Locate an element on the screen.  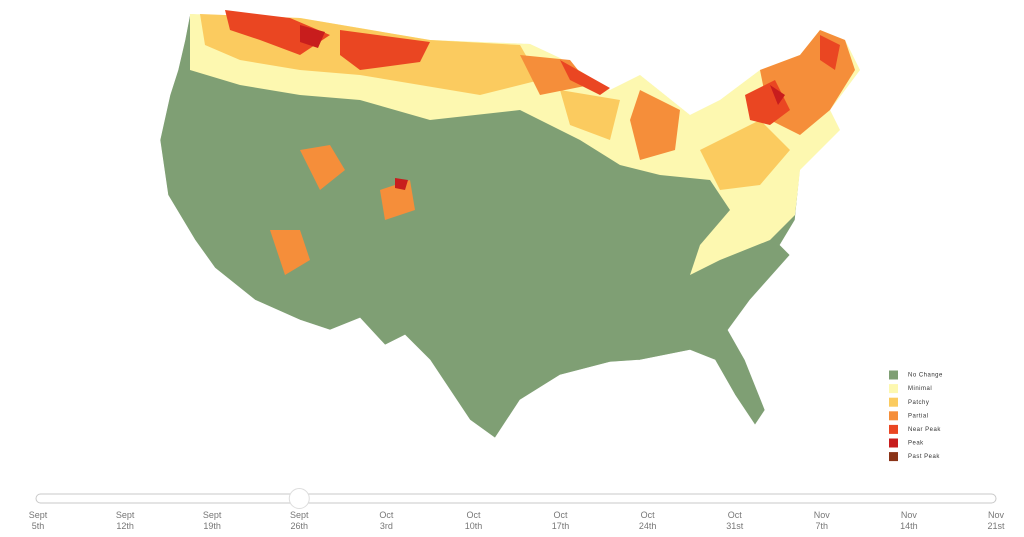
near-peak-region is located at coordinates (532, 67).